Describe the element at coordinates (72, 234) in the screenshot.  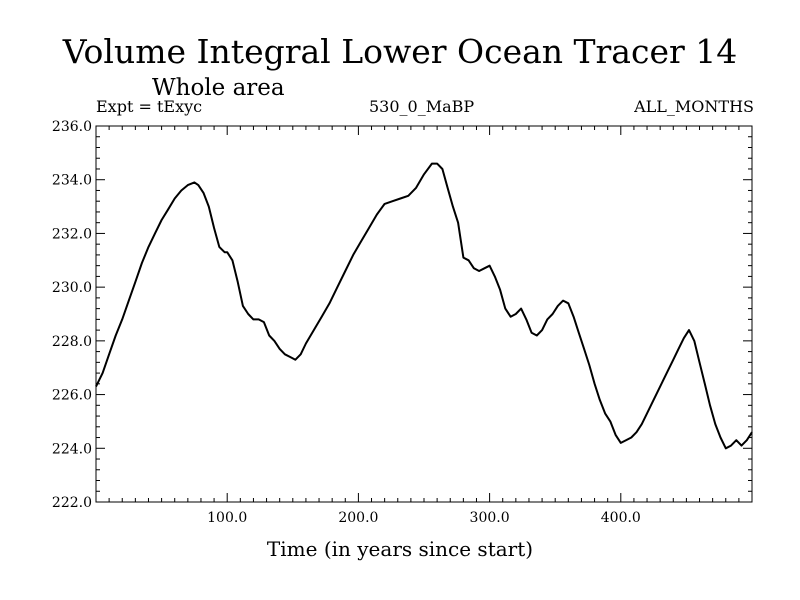
I see `y-tick-label: 232.0` at that location.